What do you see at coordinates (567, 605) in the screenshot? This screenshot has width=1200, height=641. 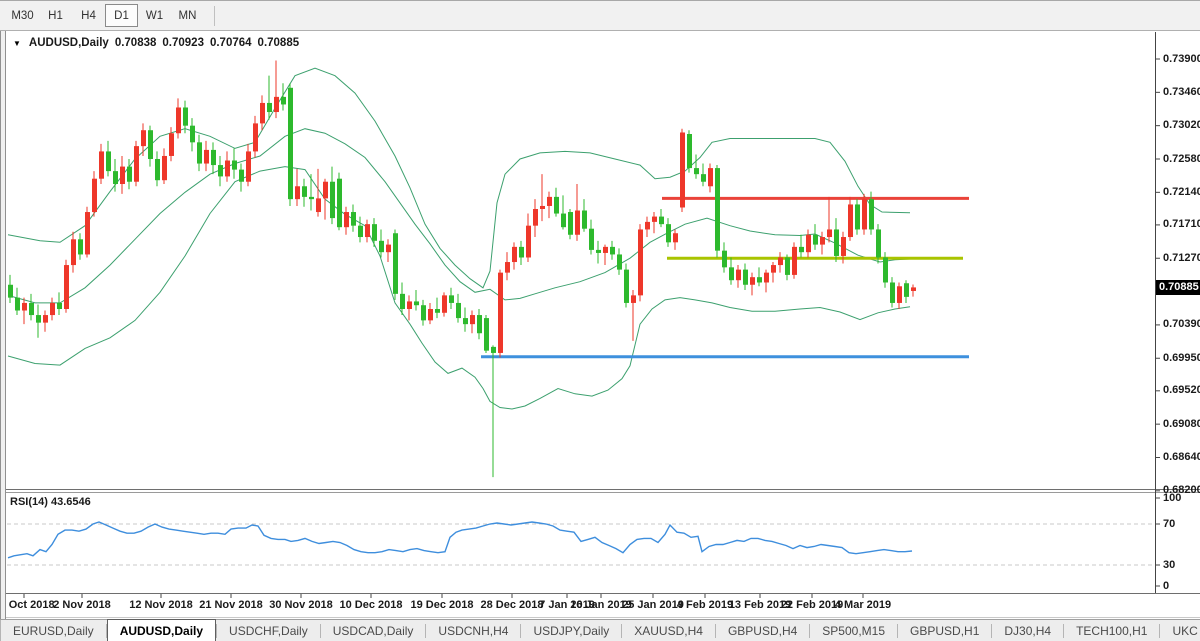 I see `date-label: 7 Jan 2019` at bounding box center [567, 605].